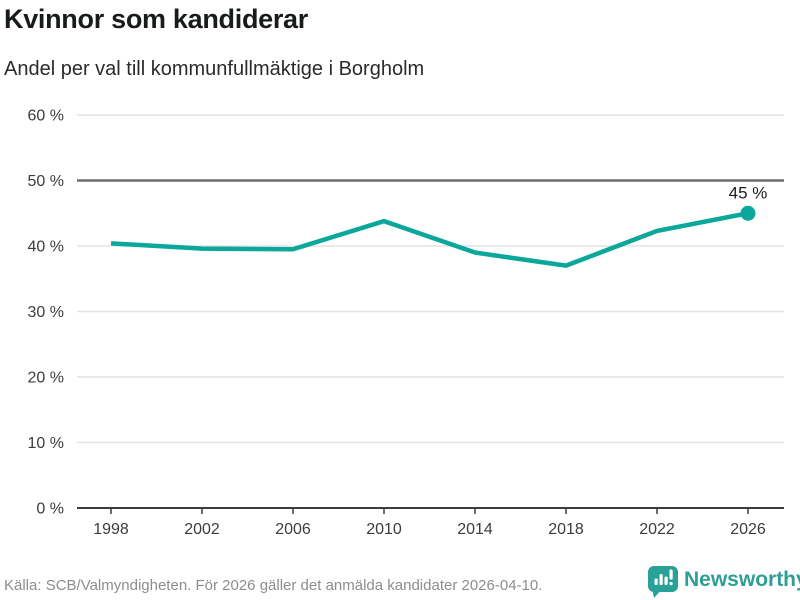 This screenshot has height=600, width=800. I want to click on x-tick-label: 2006, so click(293, 529).